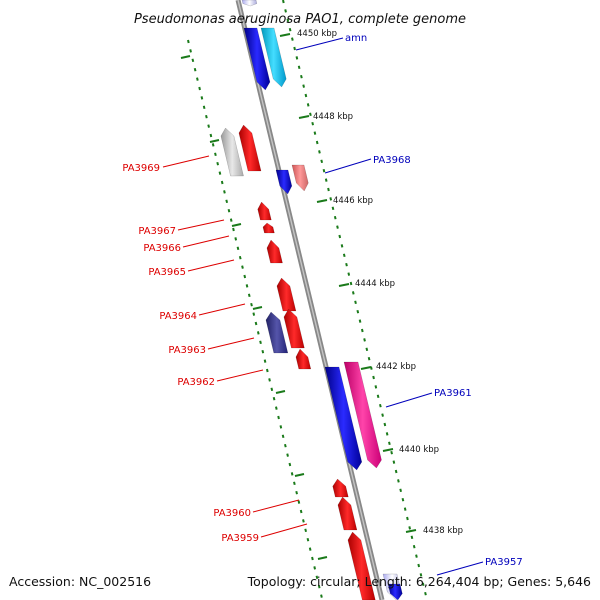  What do you see at coordinates (317, 34) in the screenshot?
I see `kbp-label-4450: 4450 kbp` at bounding box center [317, 34].